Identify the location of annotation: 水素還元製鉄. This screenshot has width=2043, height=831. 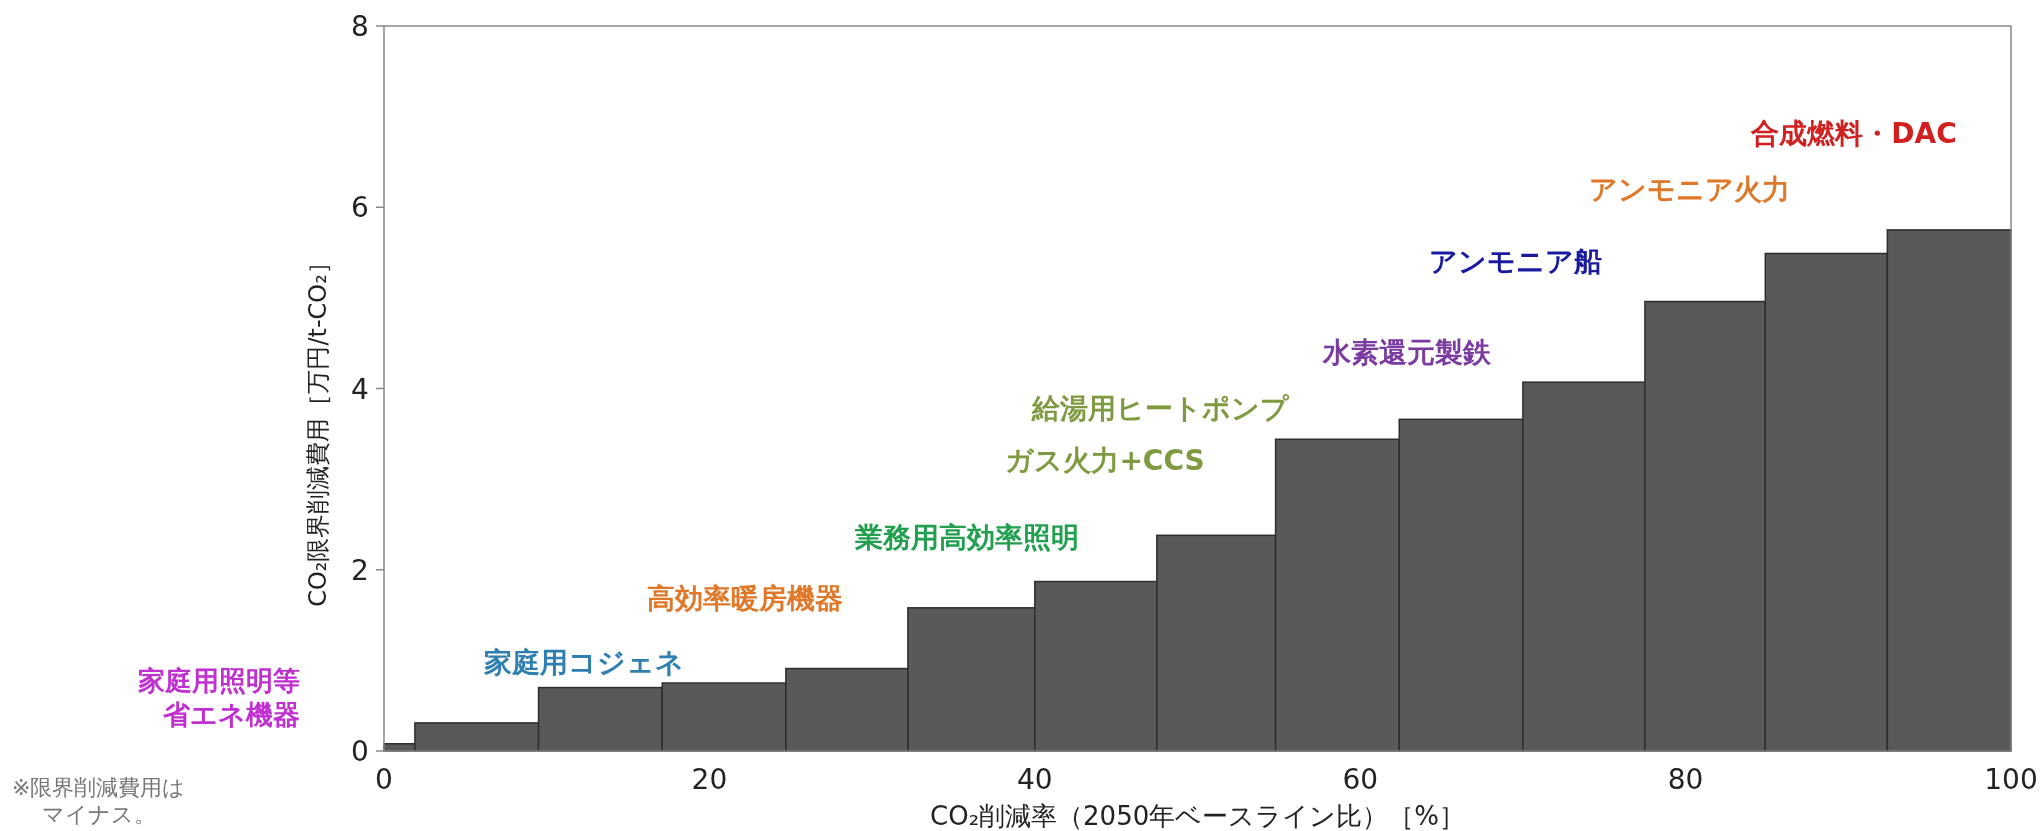
(1407, 352).